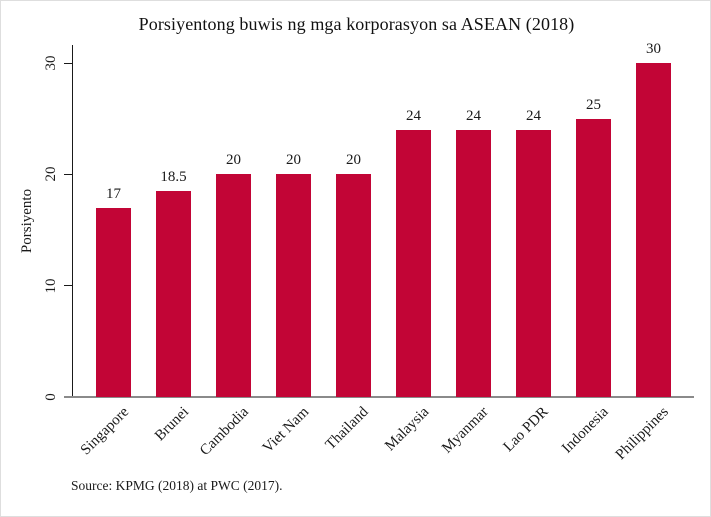  I want to click on y-axis-line, so click(72, 221).